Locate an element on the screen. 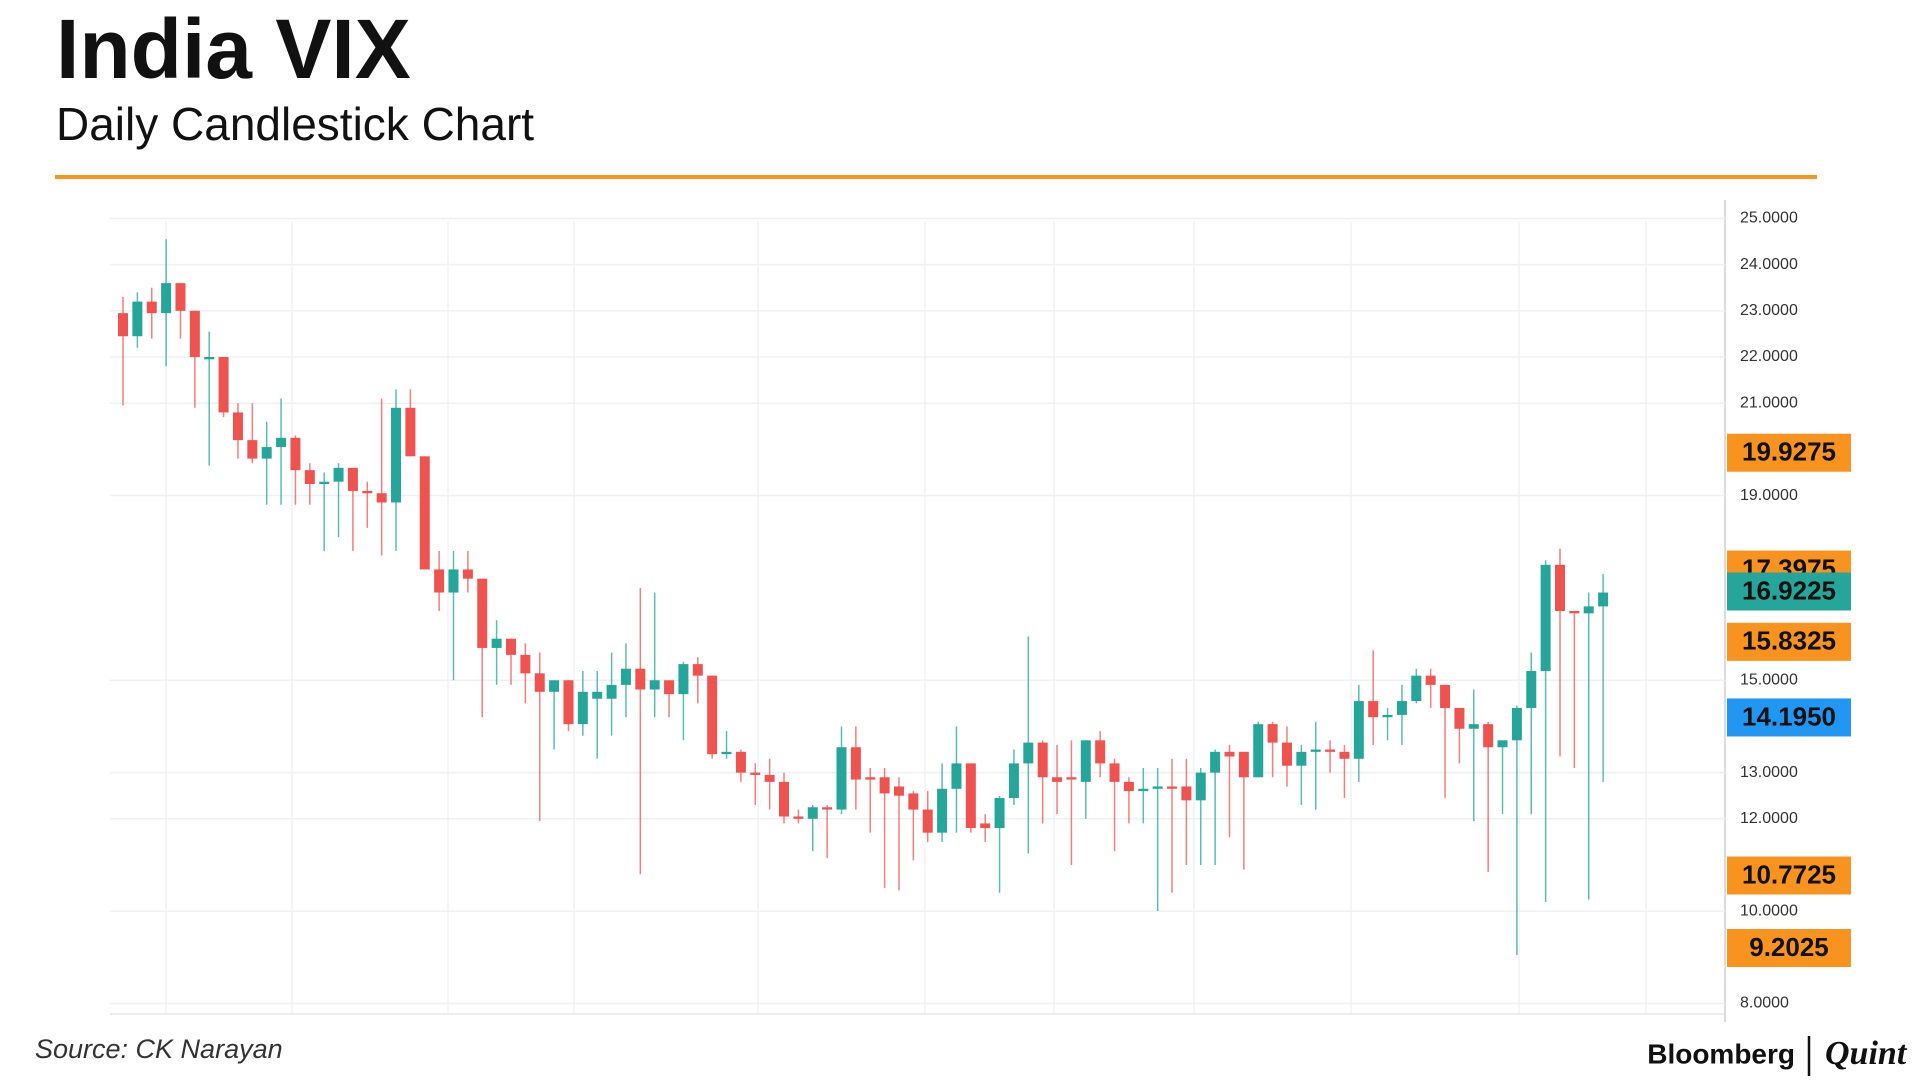  y-tick-label: 25.0000 is located at coordinates (1769, 218).